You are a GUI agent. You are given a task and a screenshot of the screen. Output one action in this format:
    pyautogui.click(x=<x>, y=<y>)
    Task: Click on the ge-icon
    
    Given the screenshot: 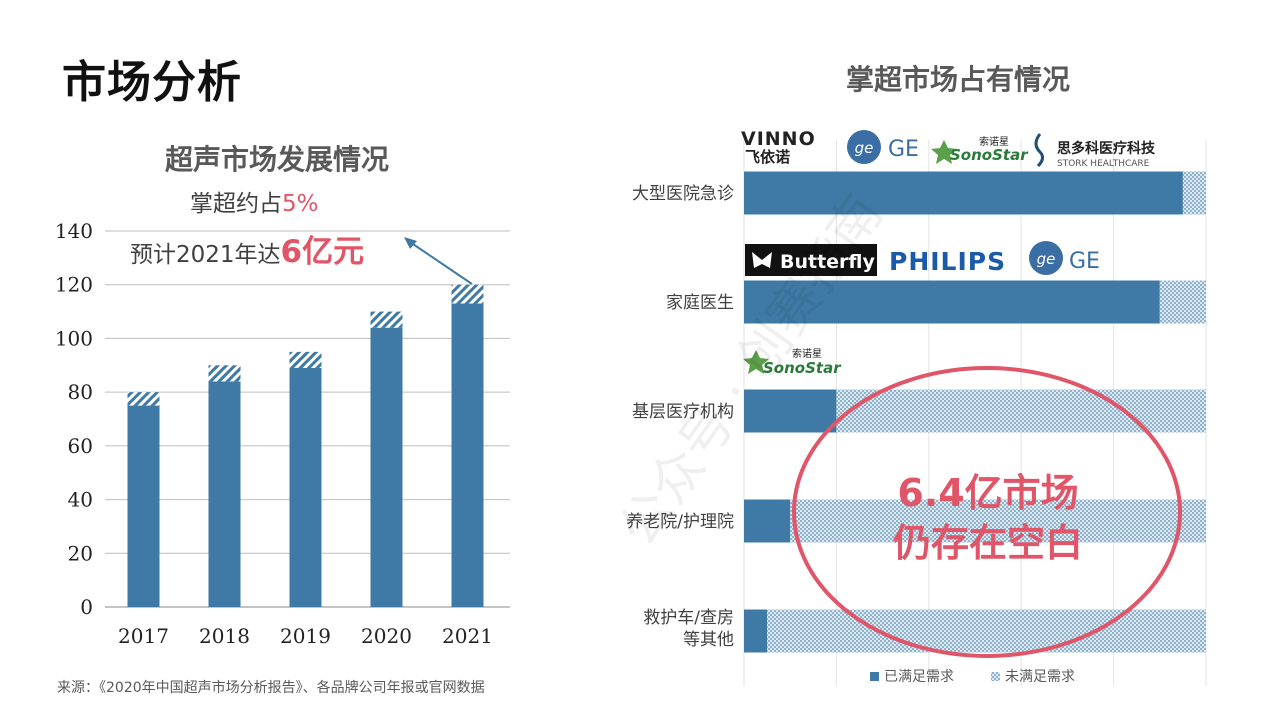 What is the action you would take?
    pyautogui.click(x=864, y=147)
    